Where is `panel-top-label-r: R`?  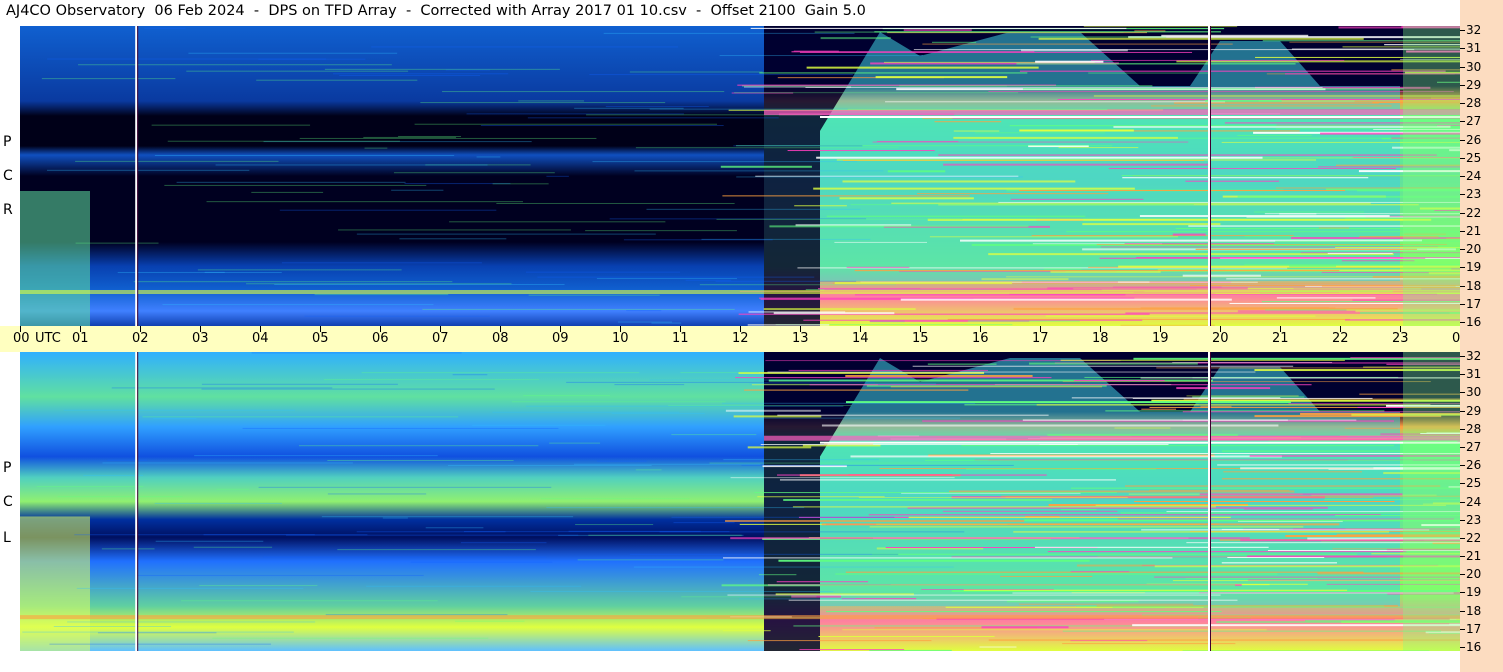 panel-top-label-r: R is located at coordinates (8, 210).